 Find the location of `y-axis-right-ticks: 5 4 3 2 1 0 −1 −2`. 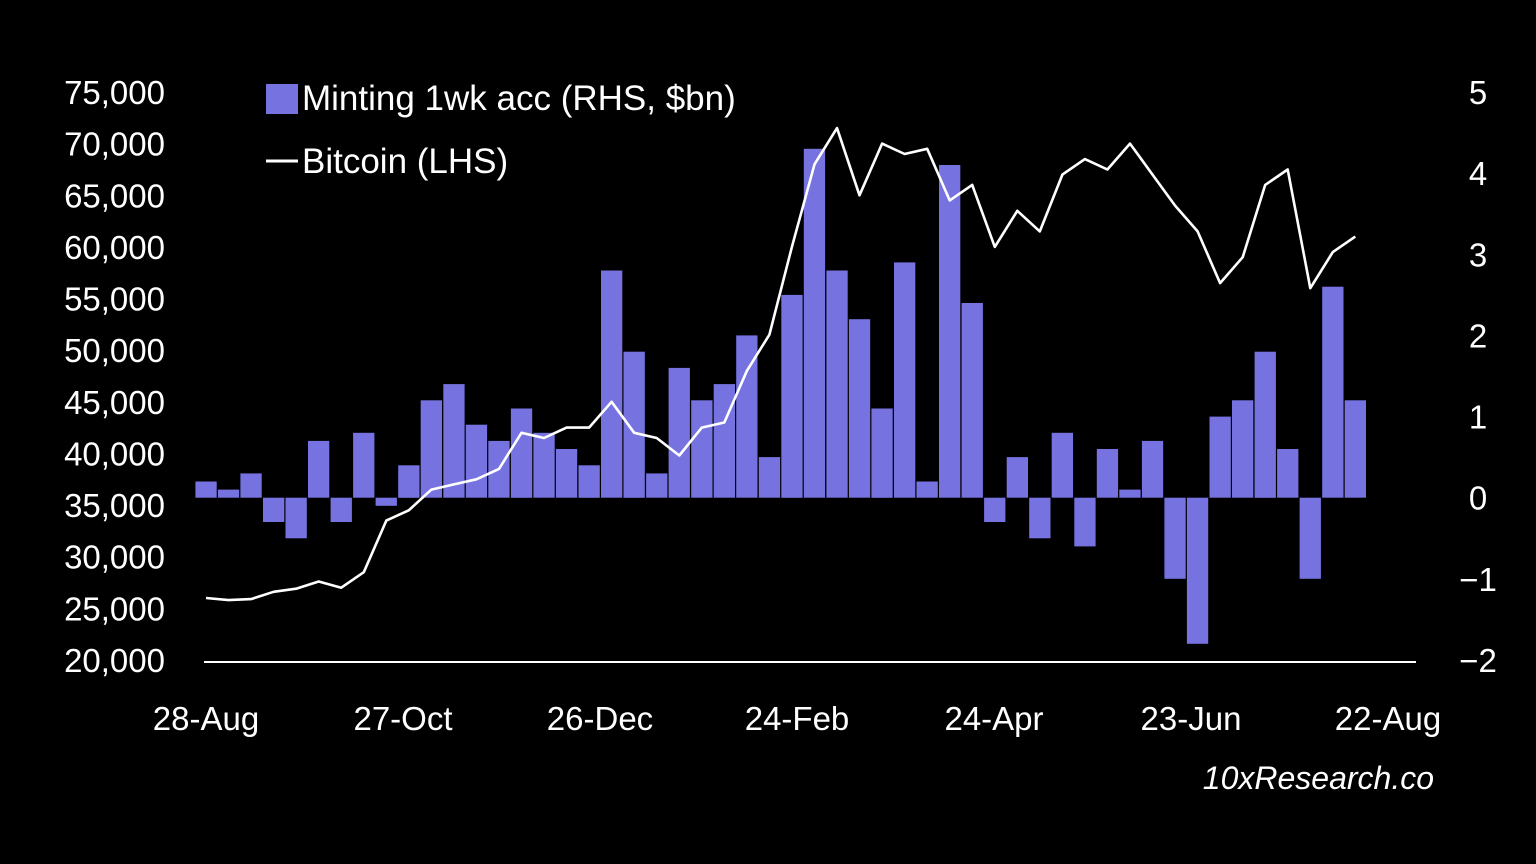

y-axis-right-ticks: 5 4 3 2 1 0 −1 −2 is located at coordinates (1478, 376).